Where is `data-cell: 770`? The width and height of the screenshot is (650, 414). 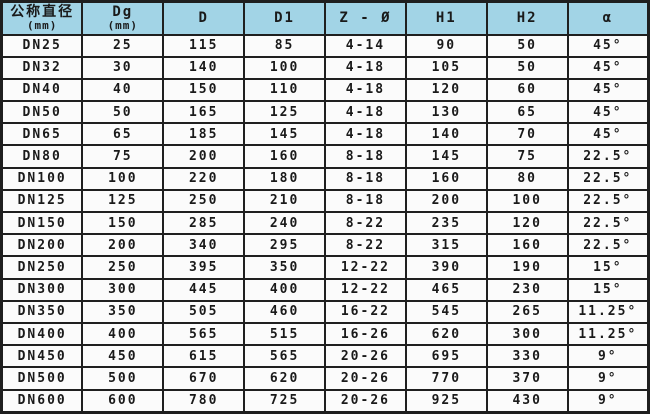
data-cell: 770 is located at coordinates (446, 378).